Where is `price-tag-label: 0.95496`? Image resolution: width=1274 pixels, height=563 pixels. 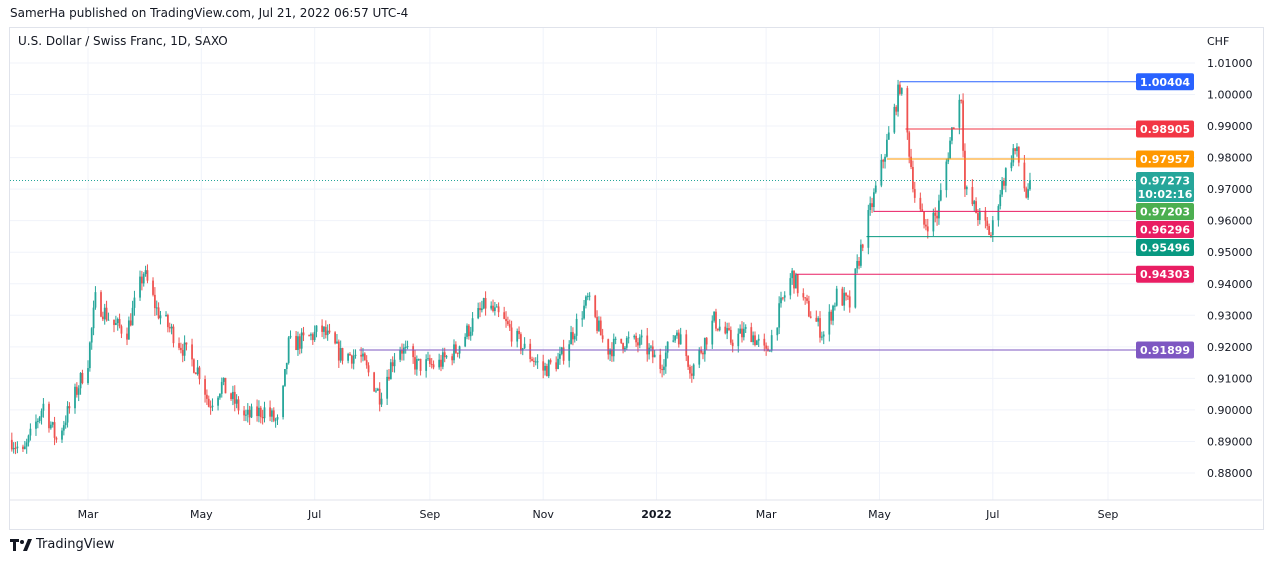 price-tag-label: 0.95496 is located at coordinates (1165, 248).